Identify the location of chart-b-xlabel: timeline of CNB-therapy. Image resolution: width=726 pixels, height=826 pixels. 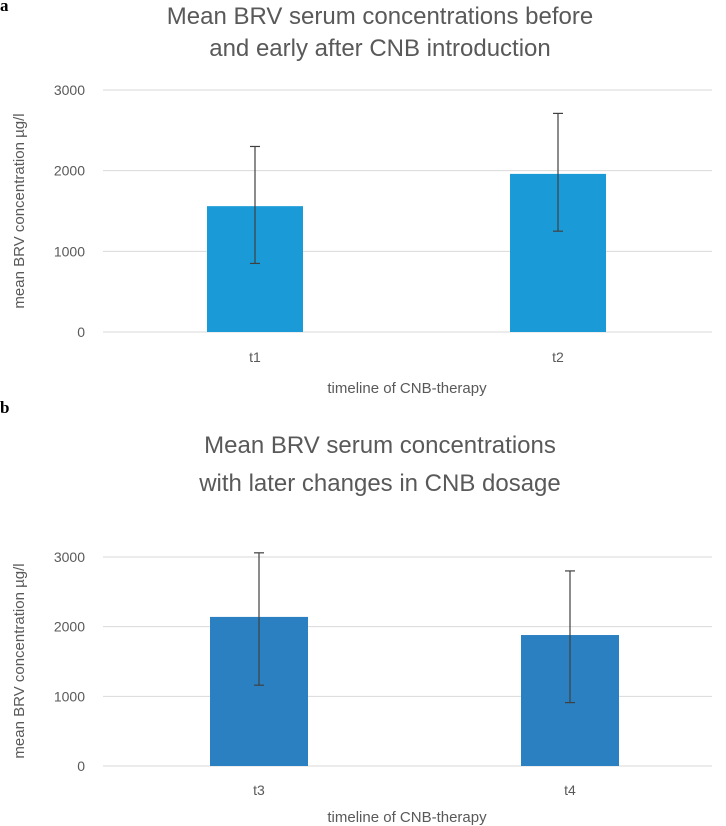
(407, 817).